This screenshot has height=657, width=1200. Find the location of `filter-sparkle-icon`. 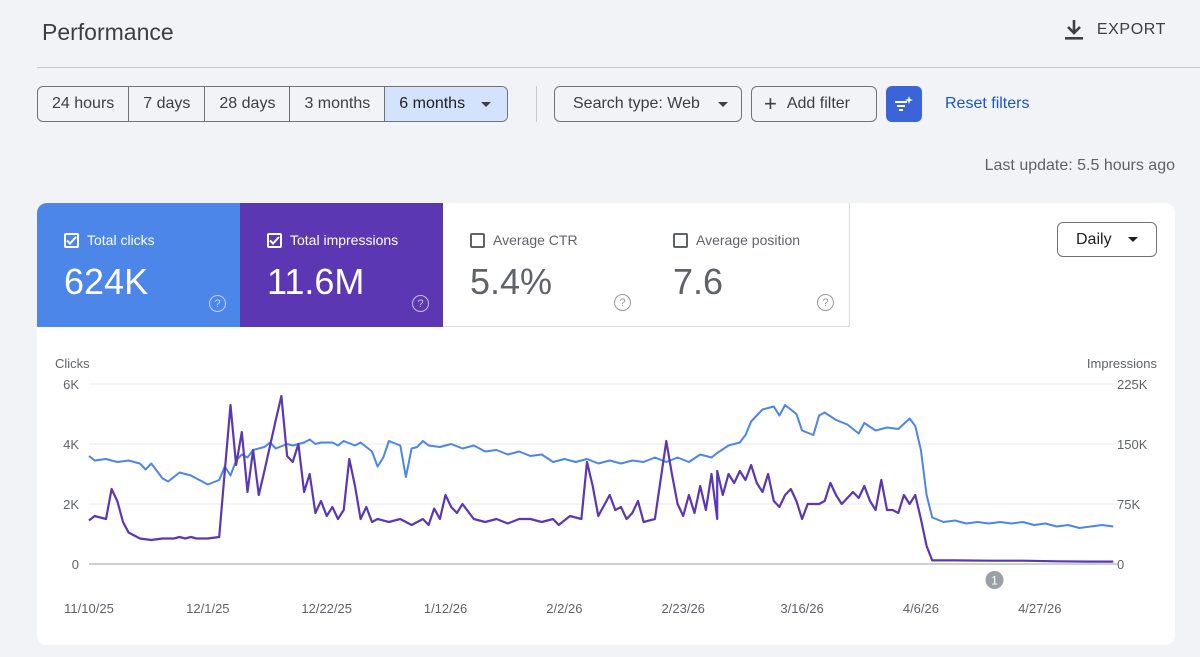

filter-sparkle-icon is located at coordinates (904, 103).